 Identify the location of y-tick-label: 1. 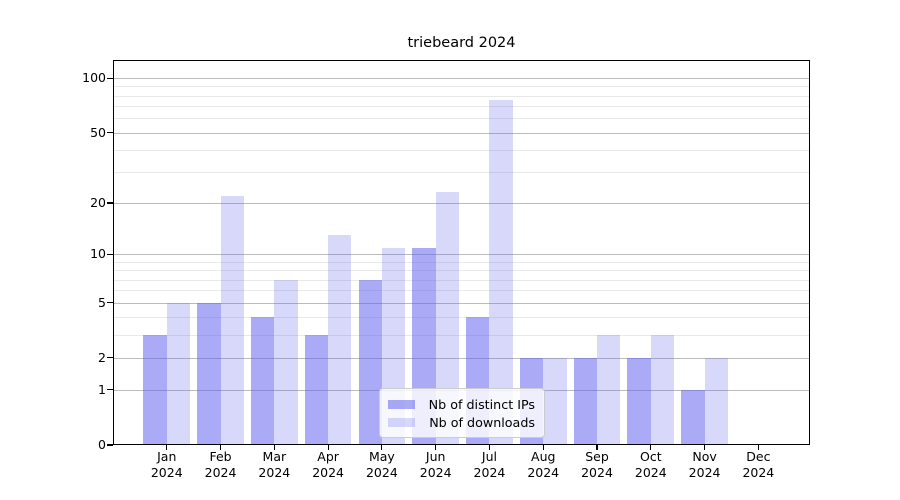
(102, 389).